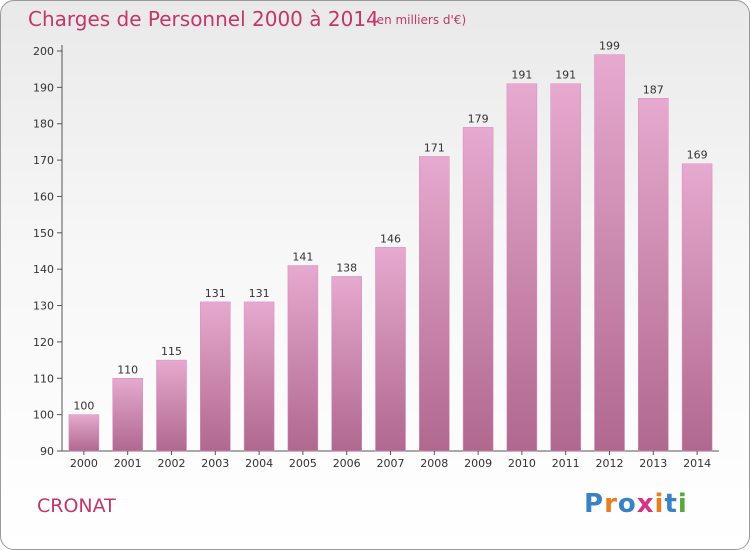 The image size is (750, 550). What do you see at coordinates (566, 463) in the screenshot?
I see `x-tick-label: 2011` at bounding box center [566, 463].